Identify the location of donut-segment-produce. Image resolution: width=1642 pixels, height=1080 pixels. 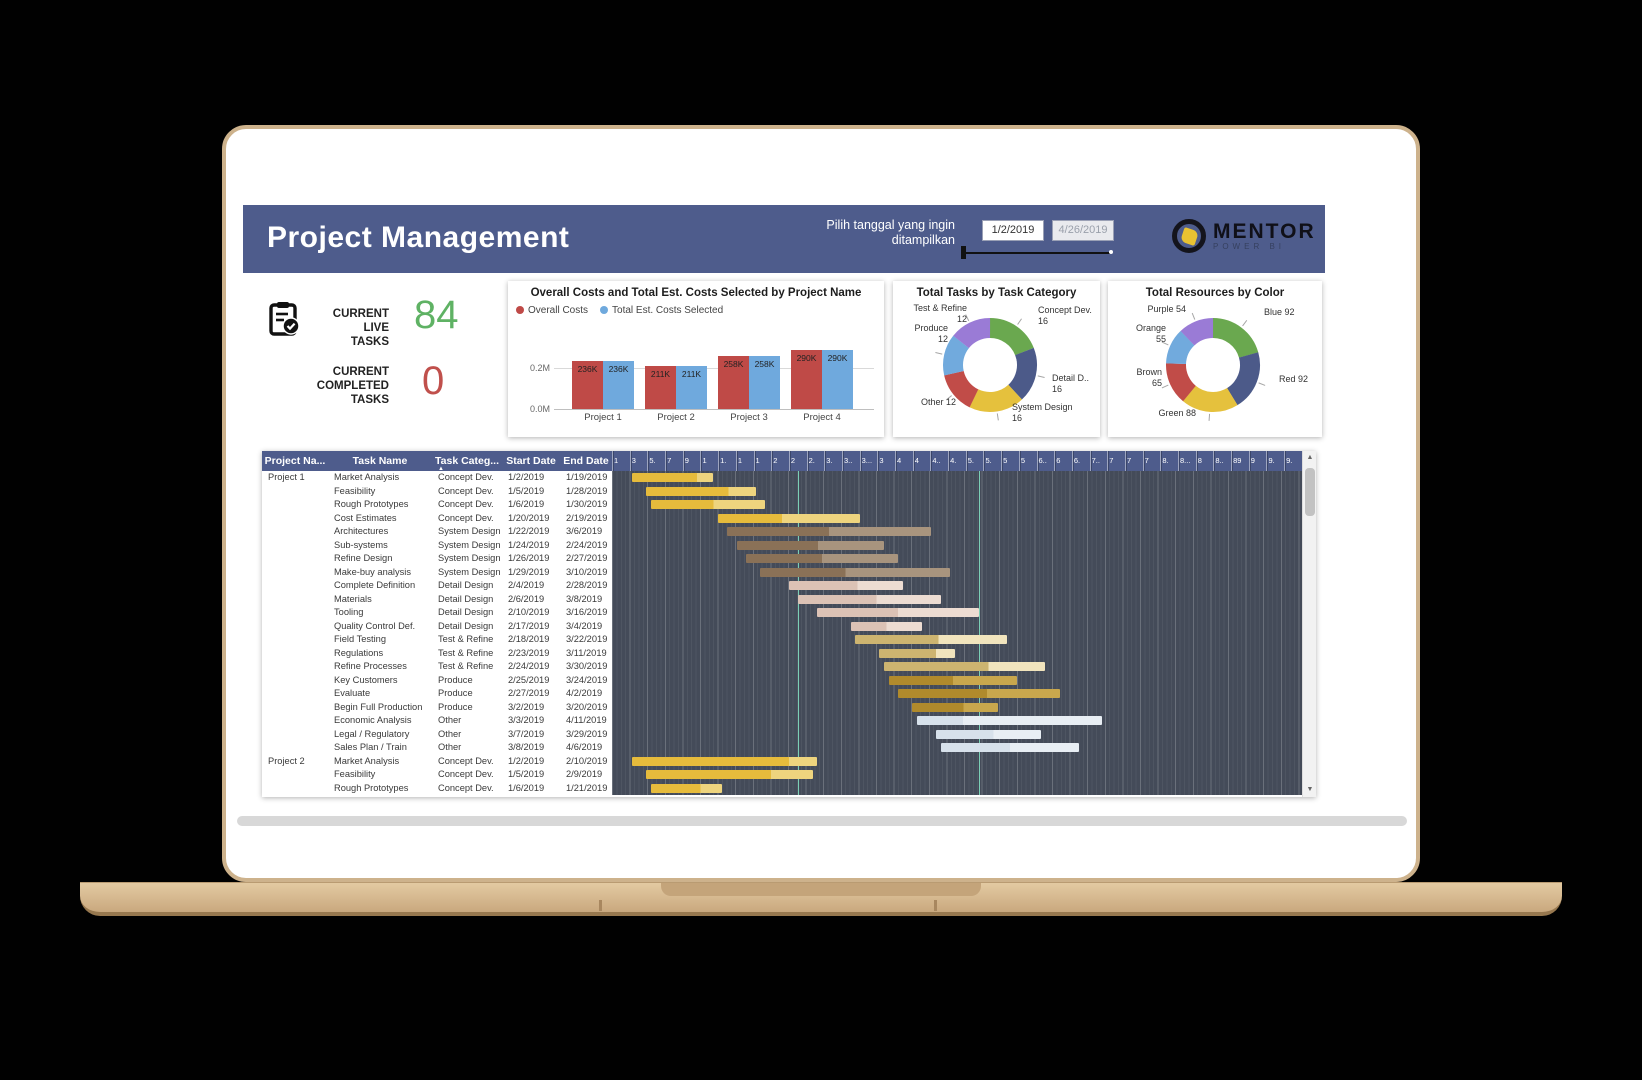
(989, 365).